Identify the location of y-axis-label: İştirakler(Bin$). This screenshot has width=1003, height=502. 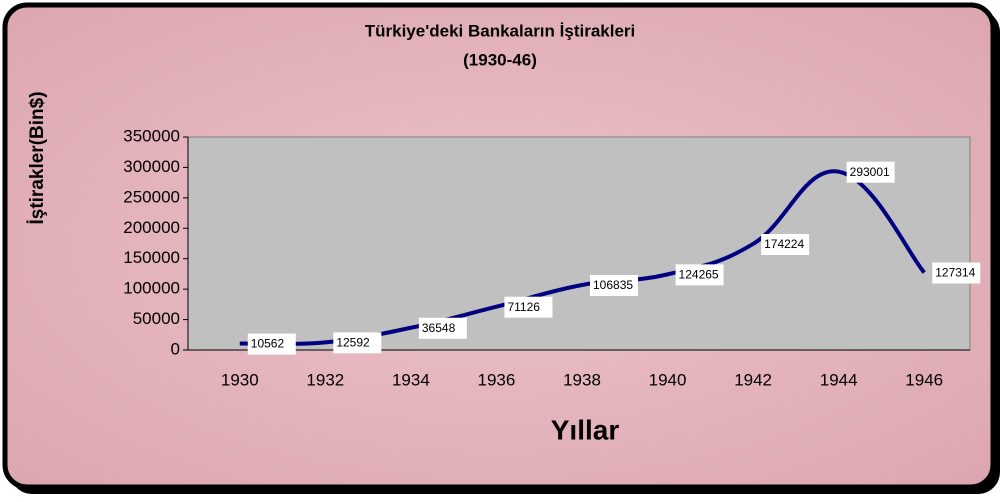
(37, 157).